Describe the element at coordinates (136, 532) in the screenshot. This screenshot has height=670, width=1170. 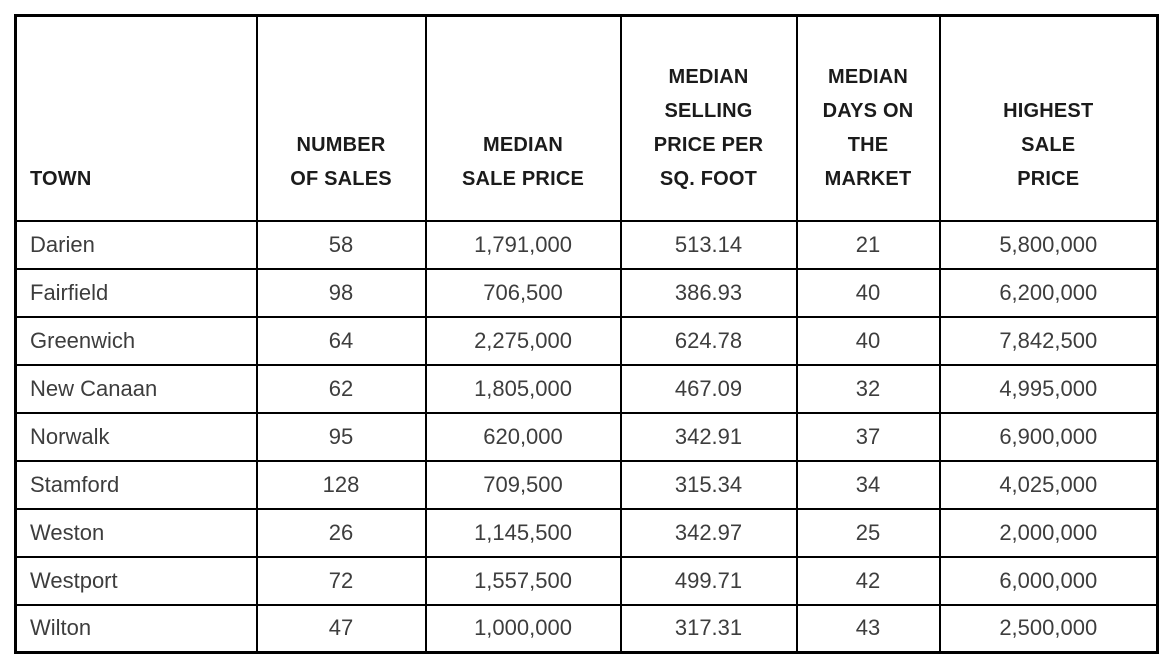
I see `cell-town: Weston` at that location.